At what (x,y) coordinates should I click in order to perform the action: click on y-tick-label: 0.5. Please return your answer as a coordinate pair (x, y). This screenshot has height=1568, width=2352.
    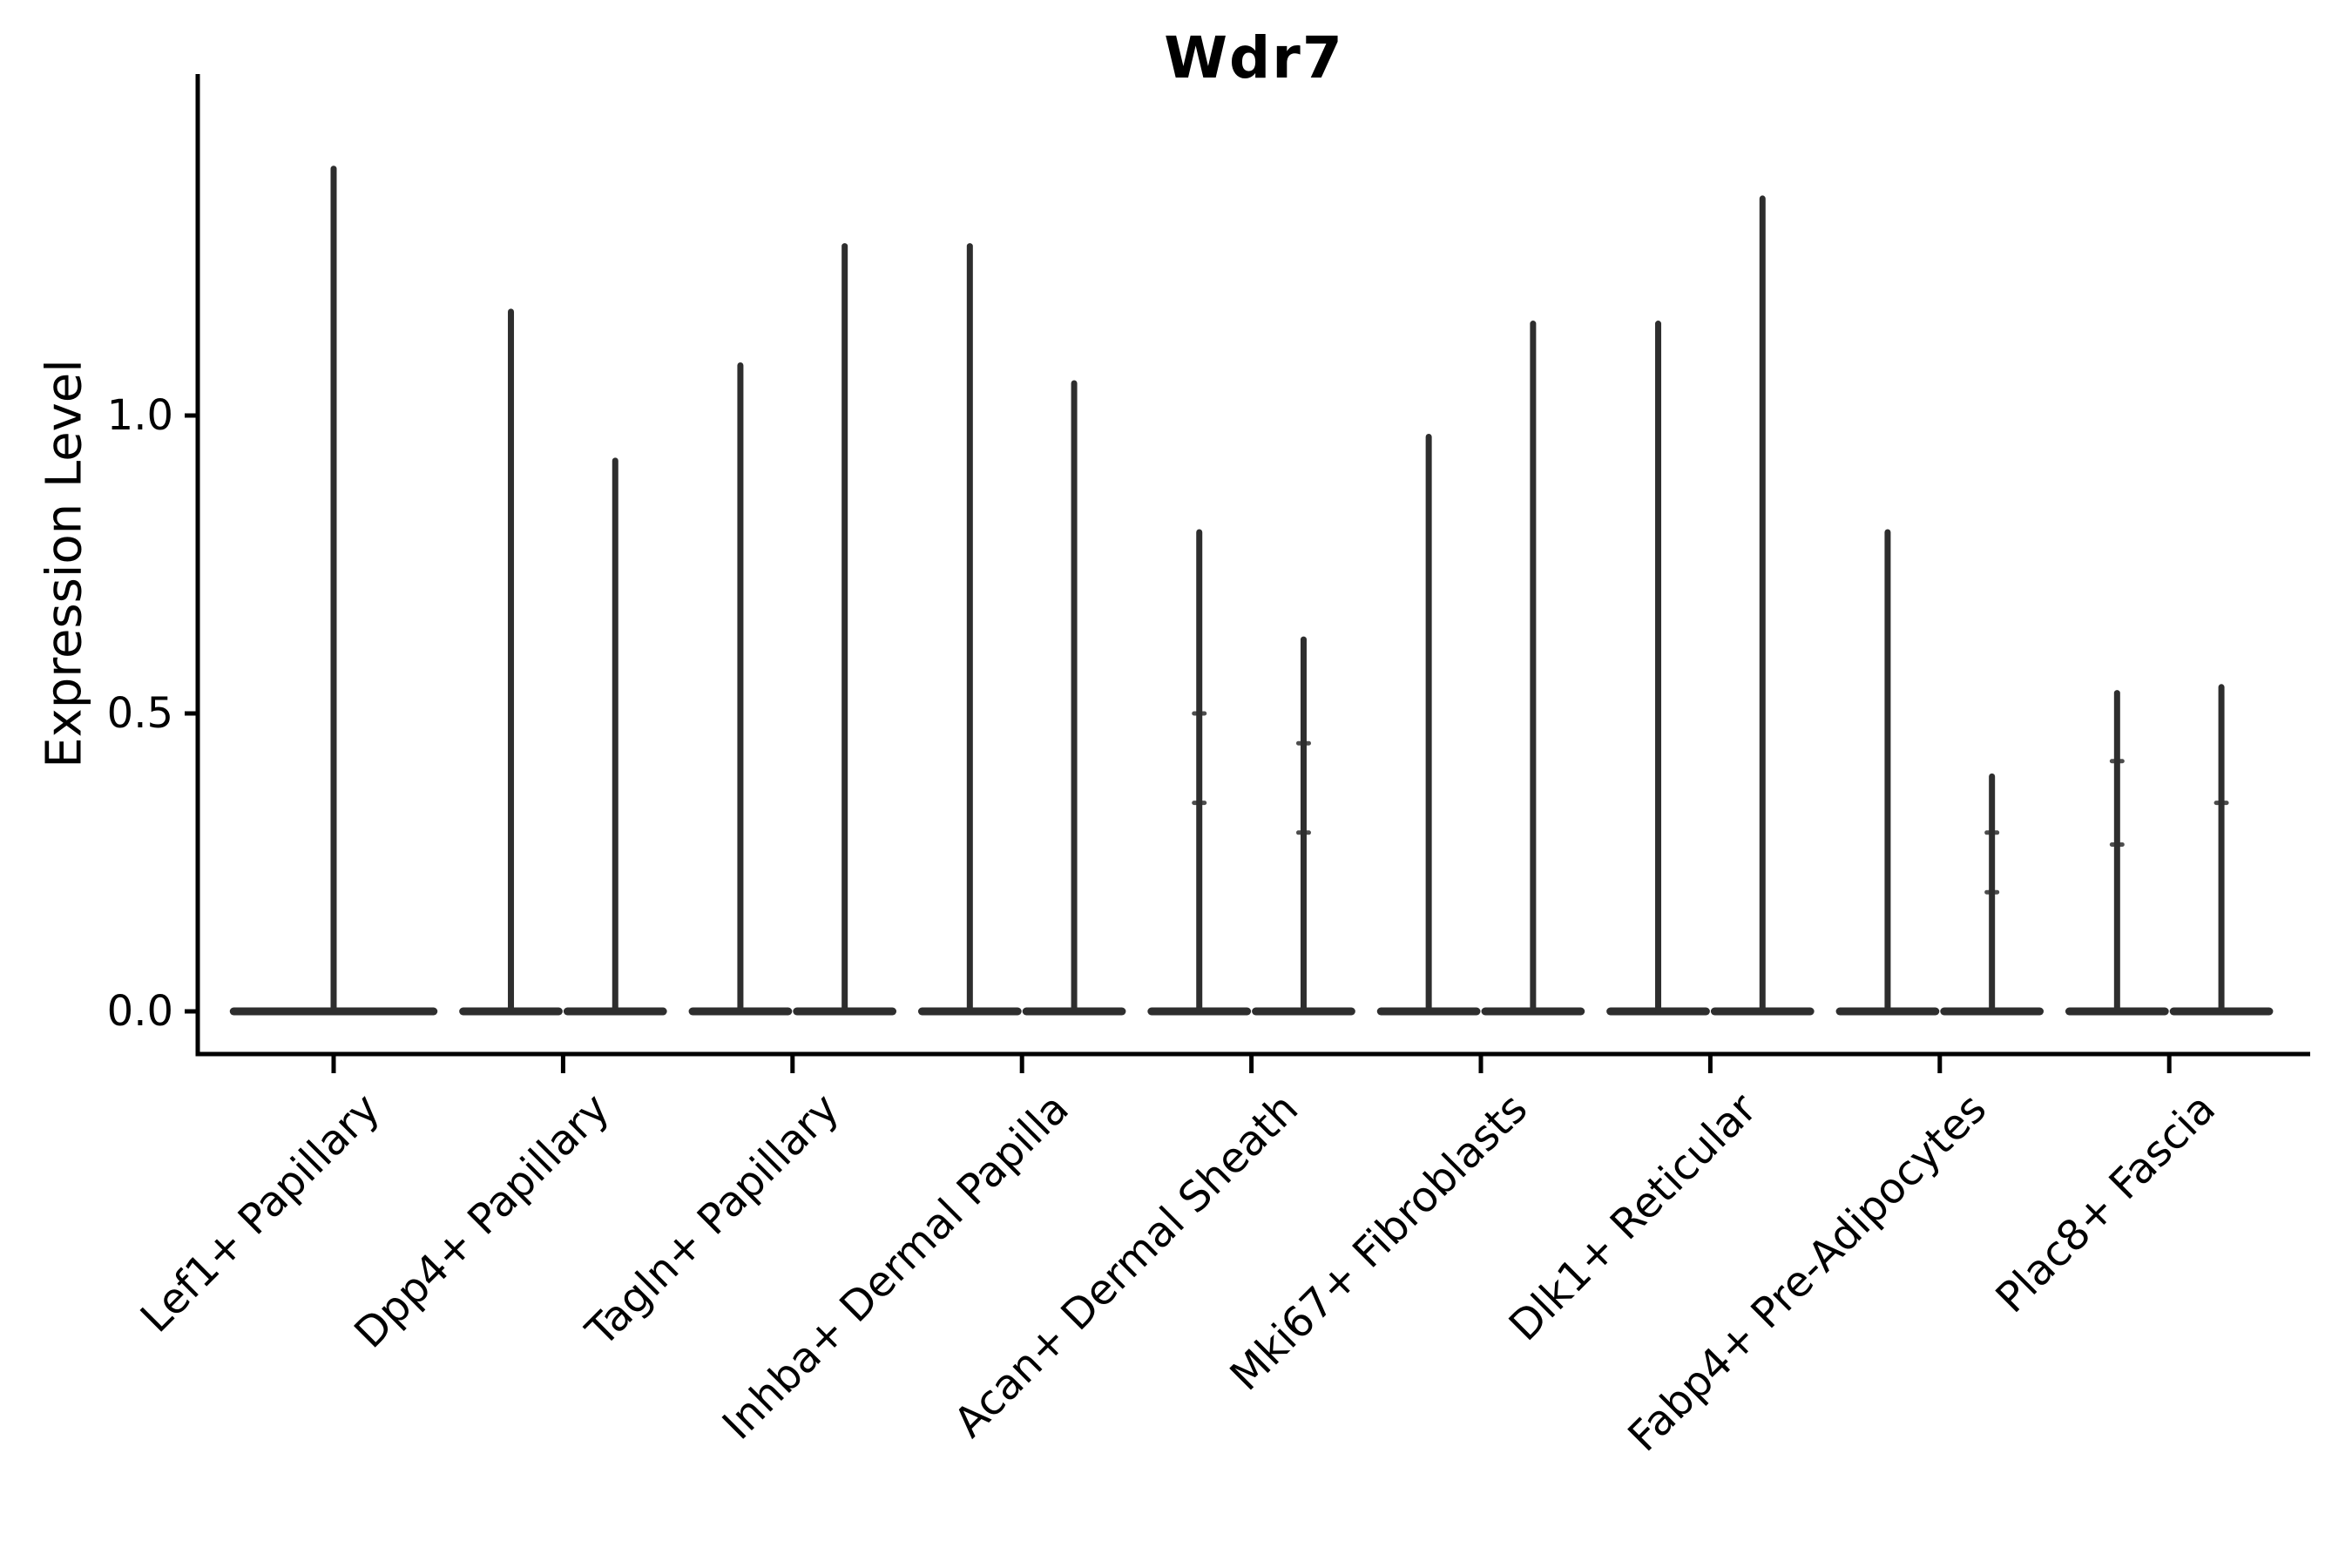
    Looking at the image, I should click on (139, 713).